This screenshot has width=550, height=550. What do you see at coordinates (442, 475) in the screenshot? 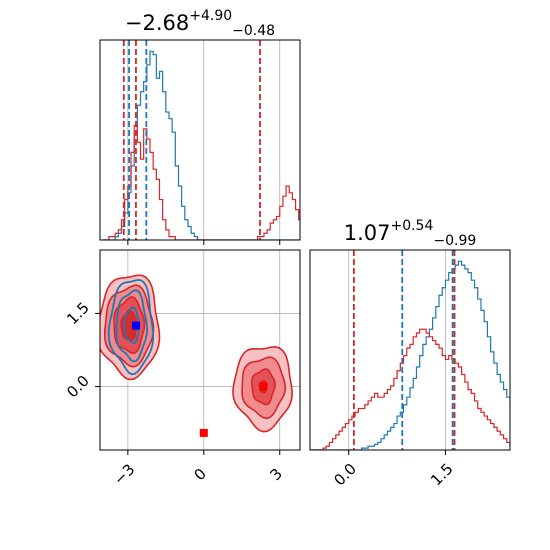
I see `x-tick-label: 1.5` at bounding box center [442, 475].